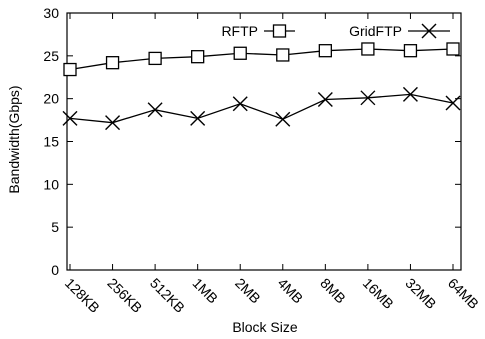 This screenshot has width=485, height=339. Describe the element at coordinates (51, 56) in the screenshot. I see `y-tick-label: 25` at that location.